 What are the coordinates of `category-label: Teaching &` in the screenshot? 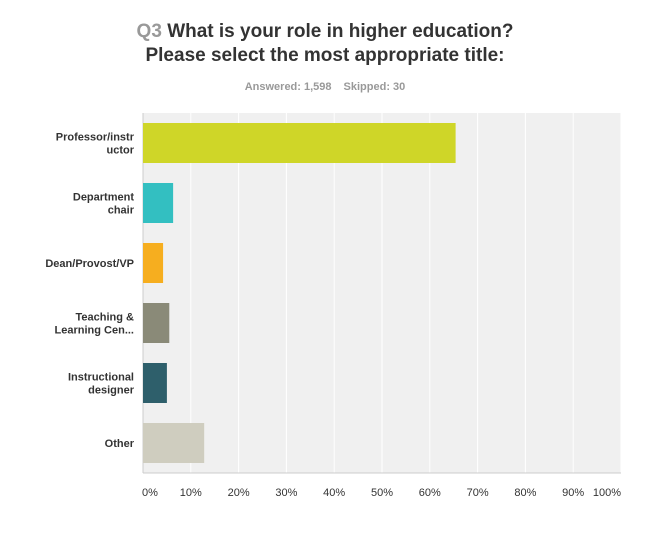 It's located at (105, 318).